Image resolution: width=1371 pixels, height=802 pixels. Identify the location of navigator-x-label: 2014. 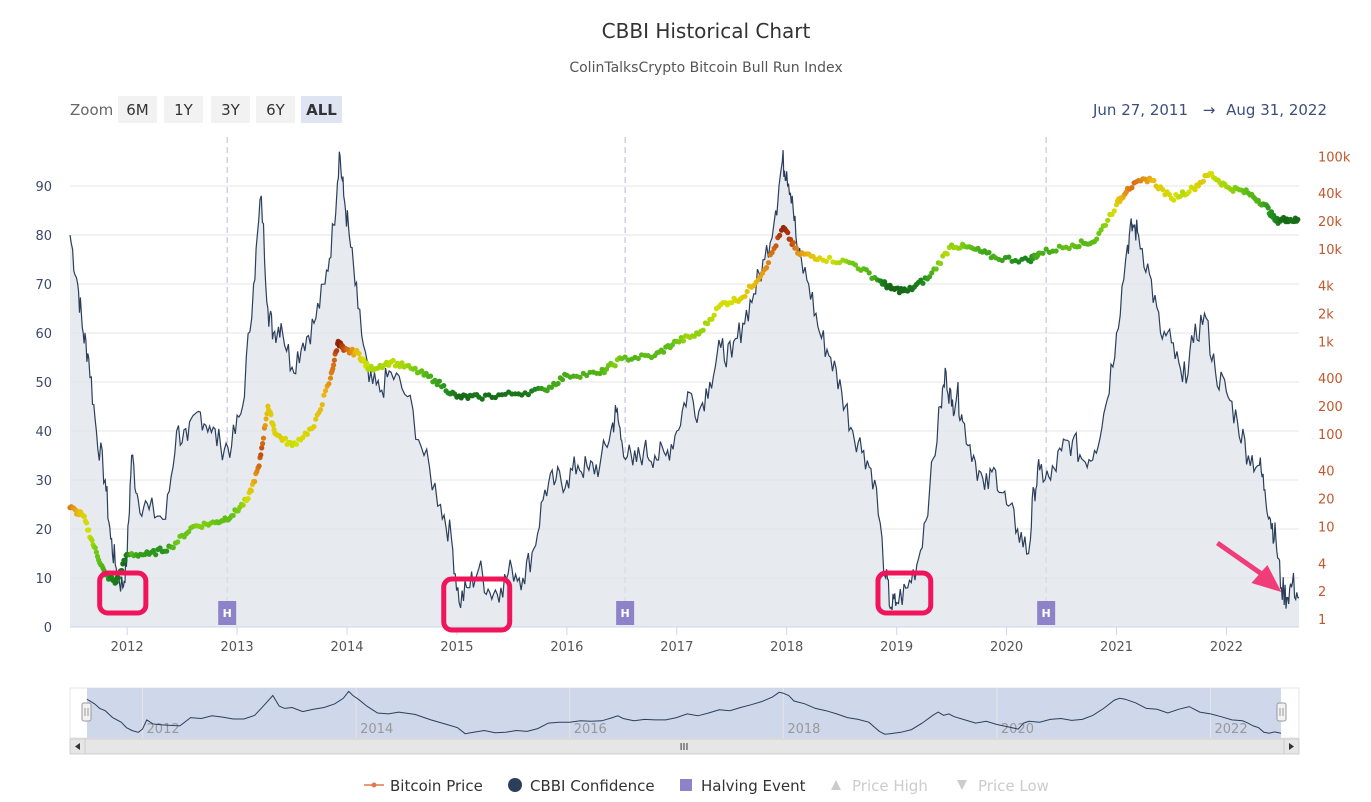
(376, 729).